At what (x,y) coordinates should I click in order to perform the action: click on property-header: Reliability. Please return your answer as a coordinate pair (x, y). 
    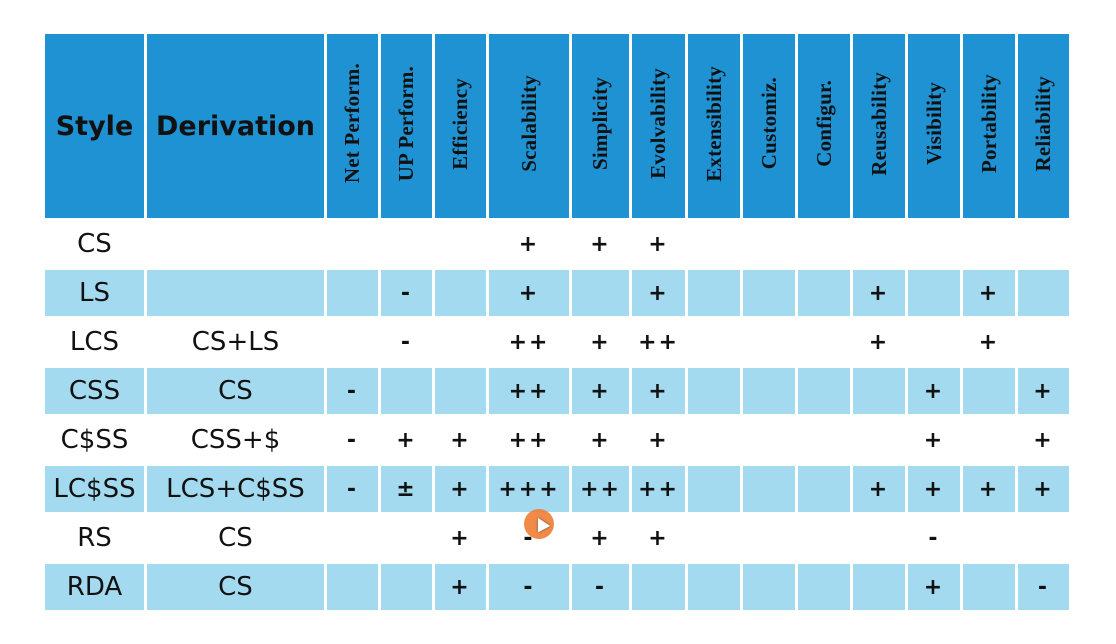
    Looking at the image, I should click on (1043, 126).